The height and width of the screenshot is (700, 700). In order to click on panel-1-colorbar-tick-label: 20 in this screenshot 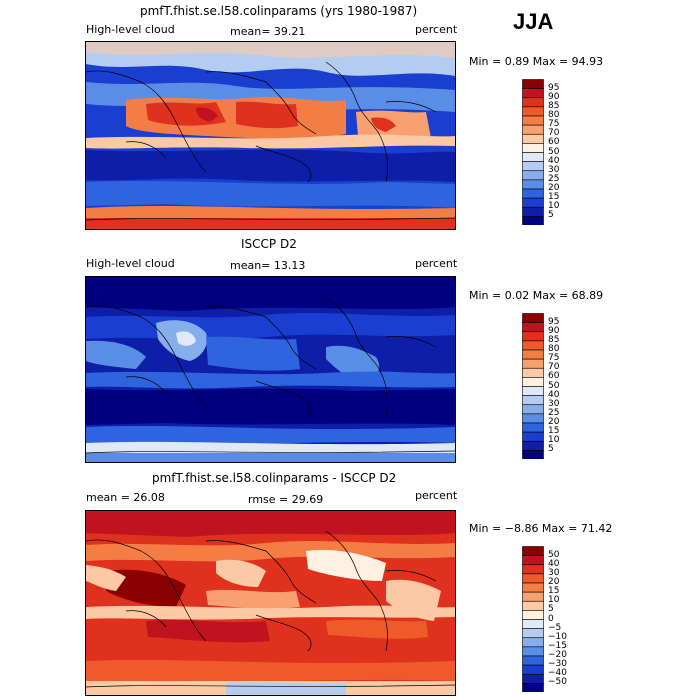, I will do `click(554, 188)`.